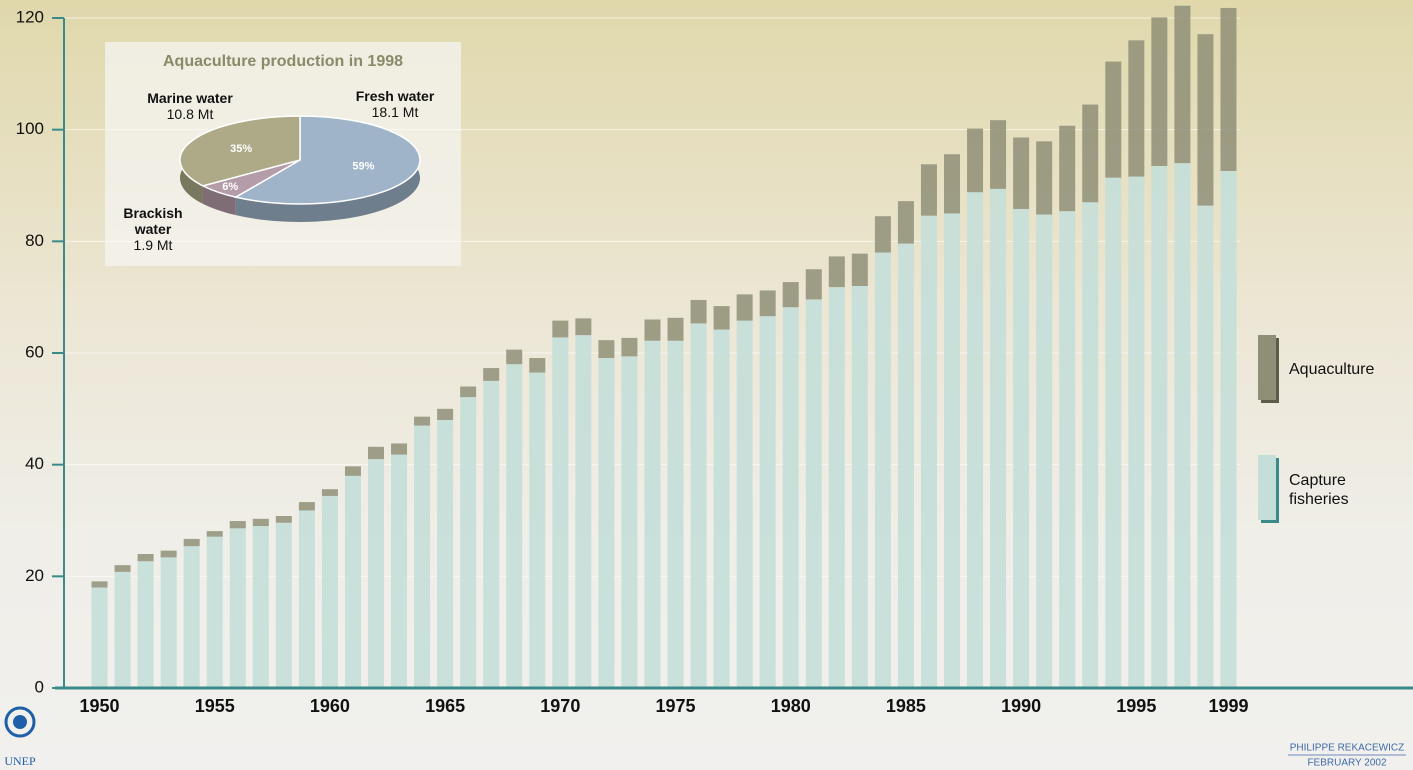 The image size is (1413, 770). Describe the element at coordinates (20, 722) in the screenshot. I see `unep-logo` at that location.